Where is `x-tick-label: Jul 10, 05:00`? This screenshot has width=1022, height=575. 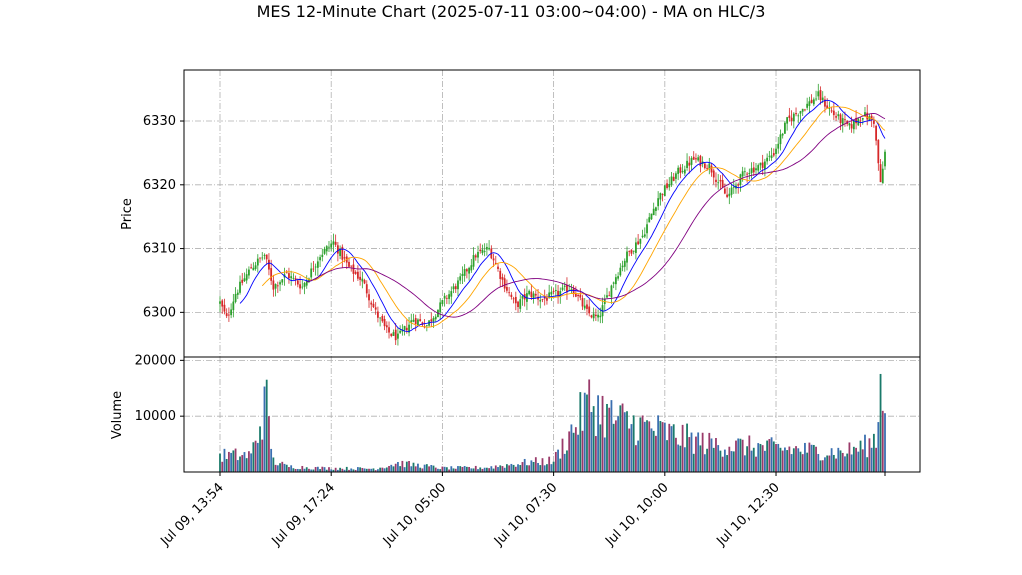 x-tick-label: Jul 10, 05:00 is located at coordinates (414, 514).